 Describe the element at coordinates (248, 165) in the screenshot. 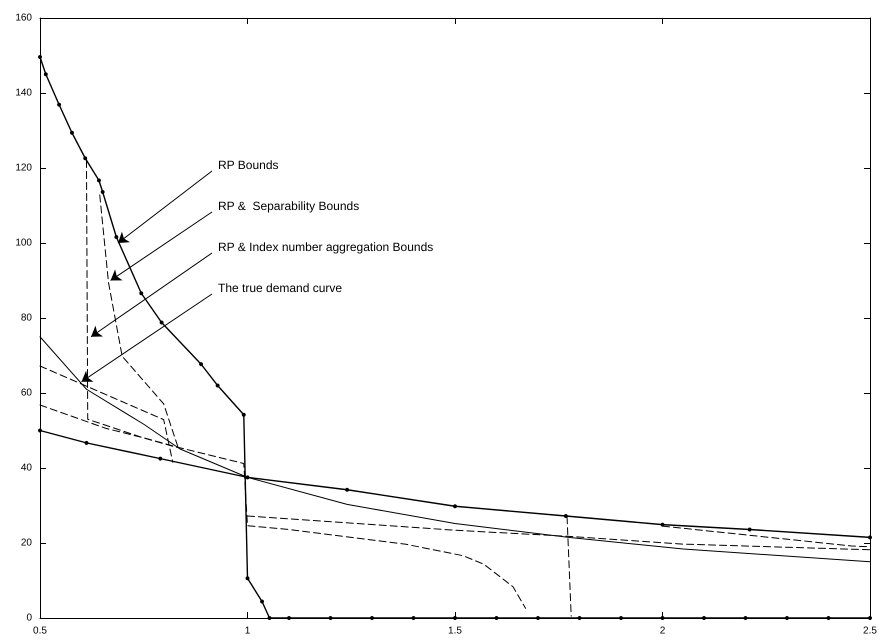

I see `annotation: RP Bounds` at that location.